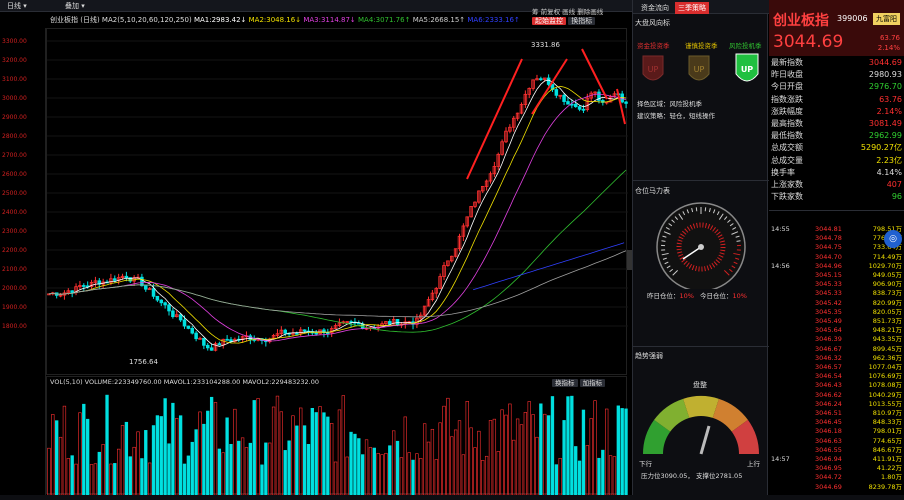 The height and width of the screenshot is (500, 904). I want to click on tick-row: 3046.57 1077.04万, so click(836, 367).